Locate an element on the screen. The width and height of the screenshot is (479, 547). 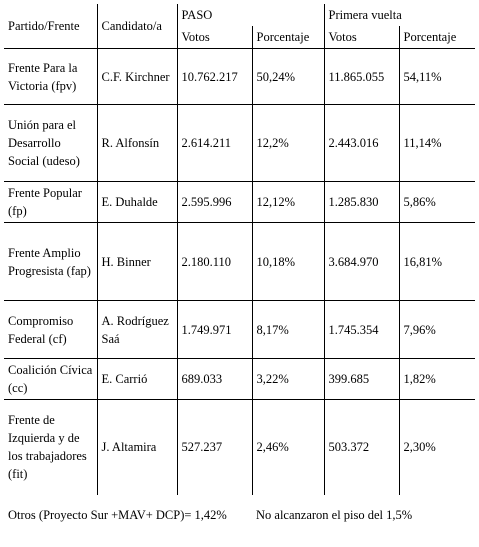
candidate-name: J. Altamira is located at coordinates (137, 447).